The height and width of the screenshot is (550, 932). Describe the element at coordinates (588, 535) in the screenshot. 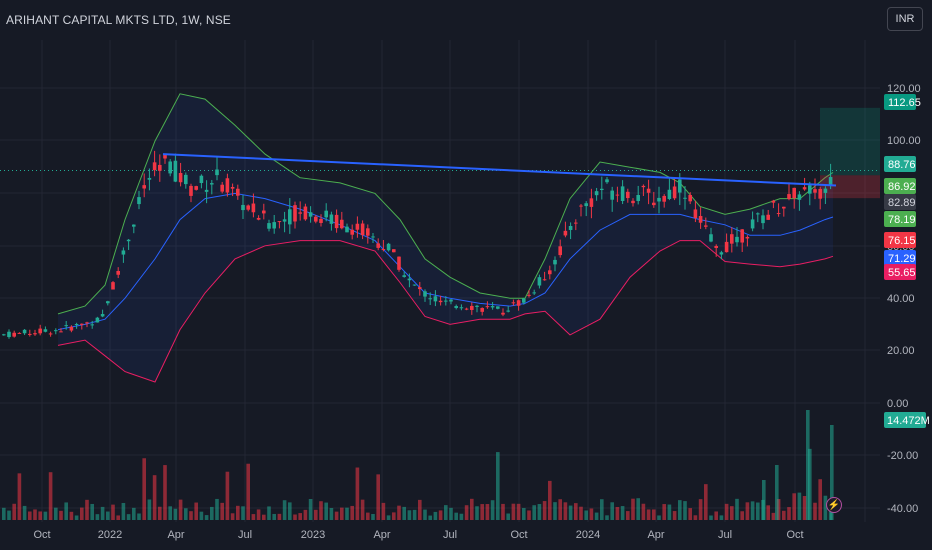

I see `time-axis-label: 2024` at that location.